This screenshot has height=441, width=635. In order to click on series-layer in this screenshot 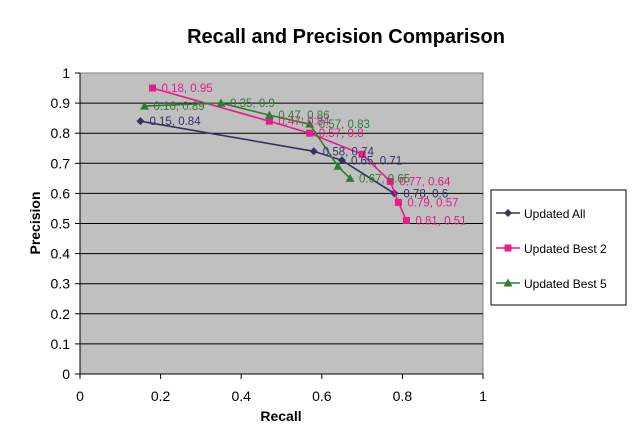, I will do `click(273, 154)`.